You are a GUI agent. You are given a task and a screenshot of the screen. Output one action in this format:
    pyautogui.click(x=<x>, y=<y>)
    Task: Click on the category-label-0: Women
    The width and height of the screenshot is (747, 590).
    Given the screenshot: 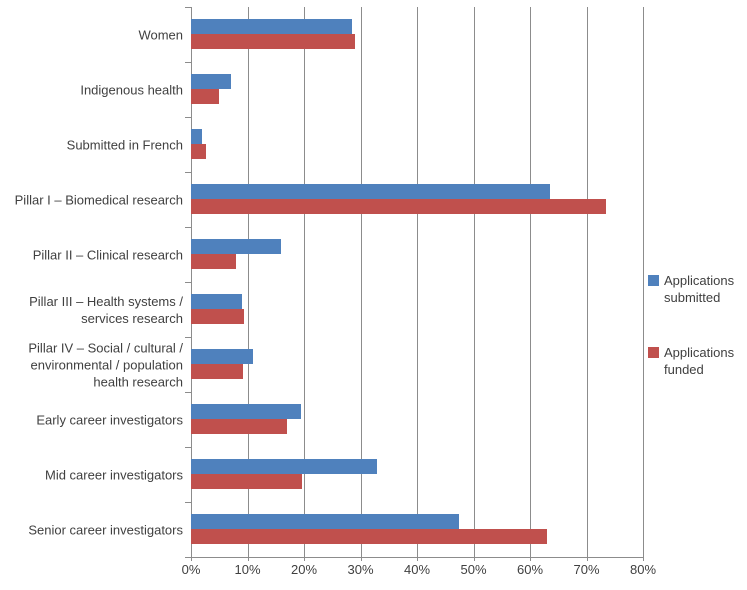 What is the action you would take?
    pyautogui.click(x=160, y=34)
    